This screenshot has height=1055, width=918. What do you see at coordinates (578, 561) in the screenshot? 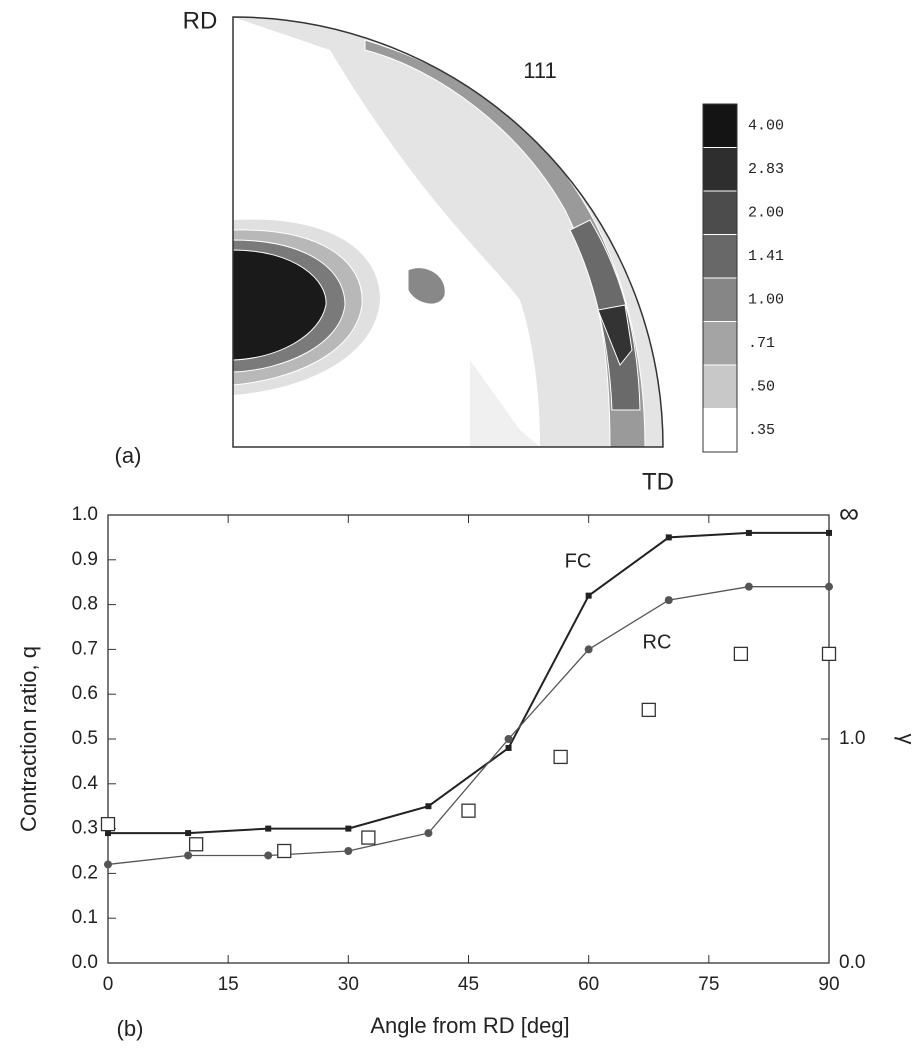
I see `series-label: FC` at bounding box center [578, 561].